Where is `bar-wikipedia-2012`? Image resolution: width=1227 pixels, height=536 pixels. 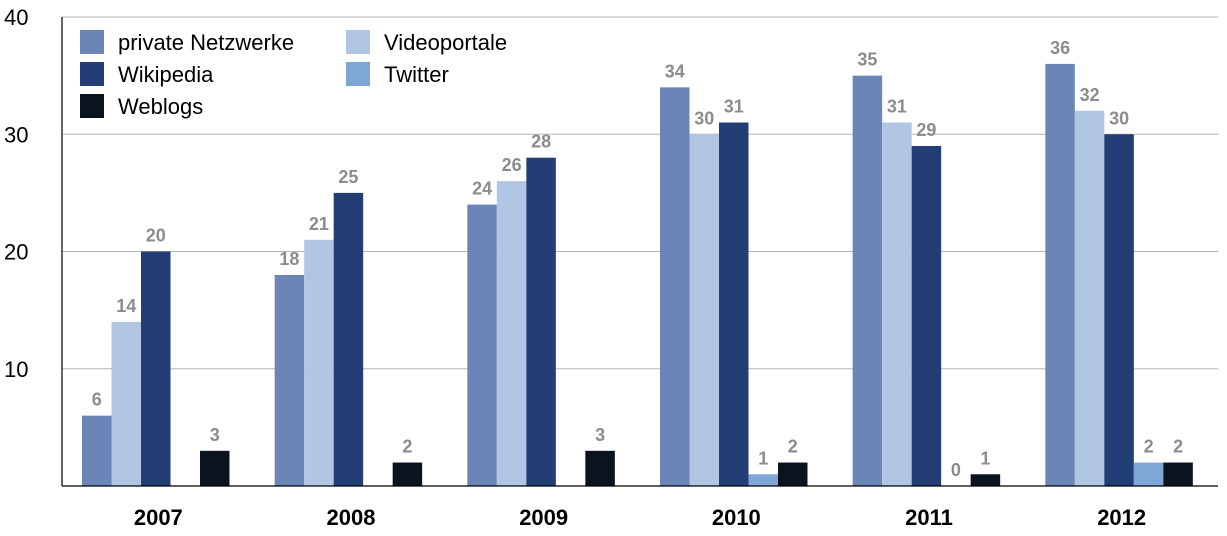 bar-wikipedia-2012 is located at coordinates (1119, 310).